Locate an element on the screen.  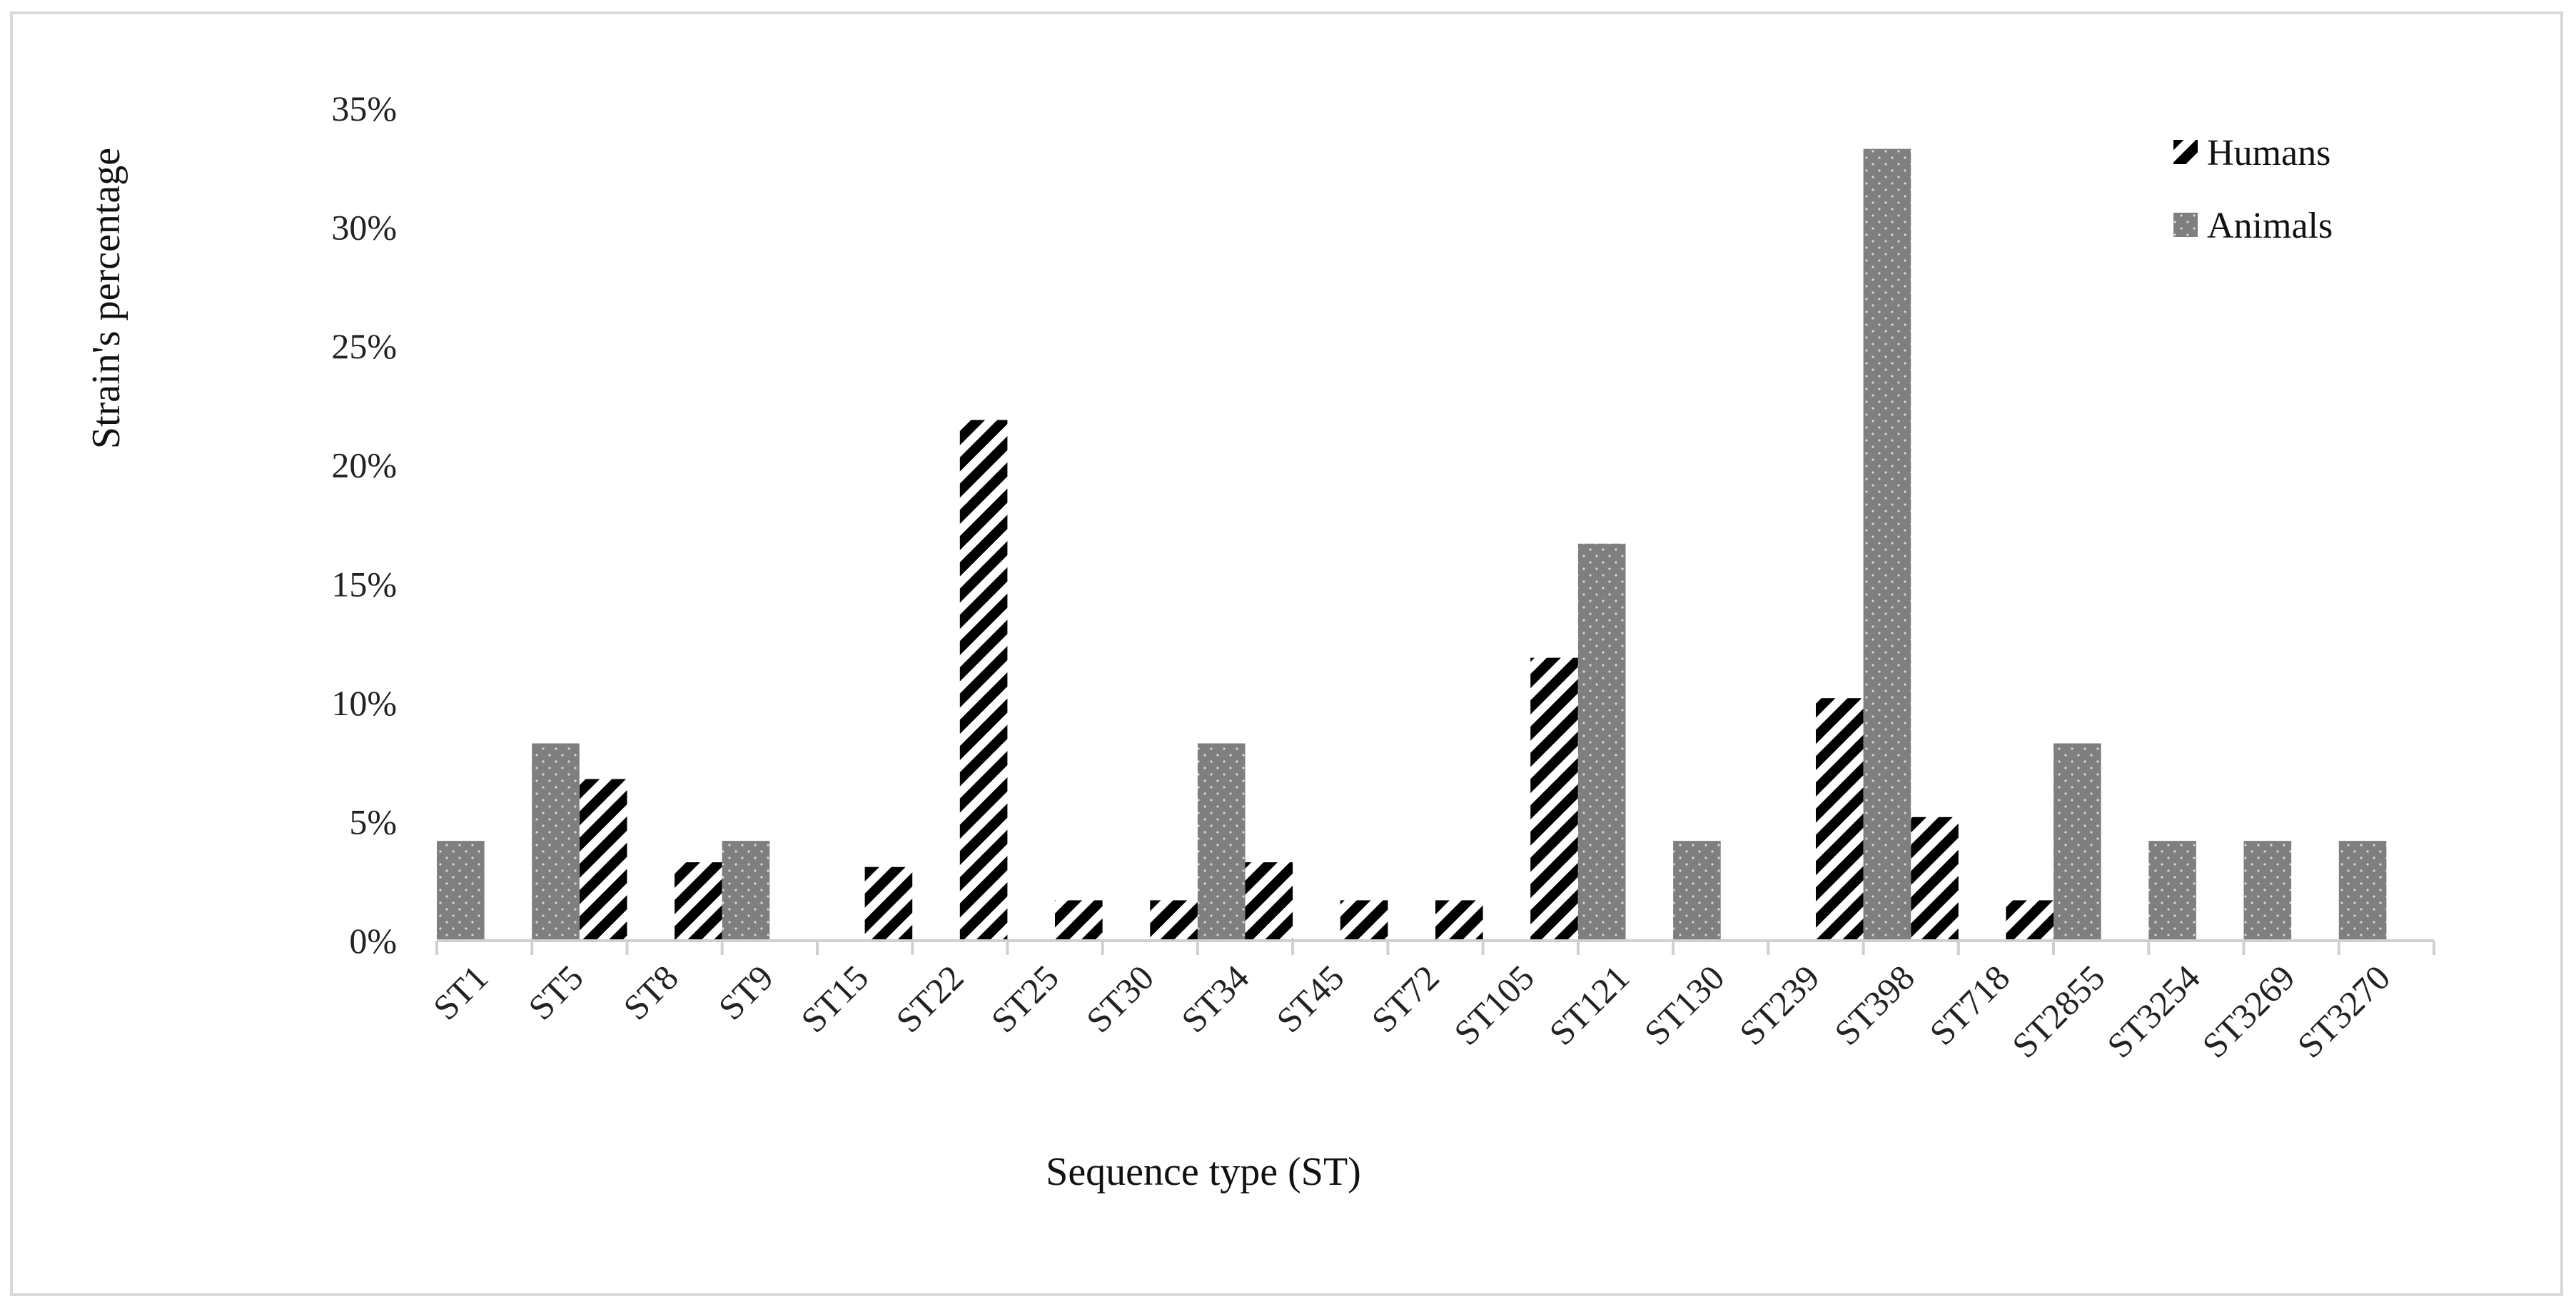
bar-animals-st3270 is located at coordinates (2362, 891).